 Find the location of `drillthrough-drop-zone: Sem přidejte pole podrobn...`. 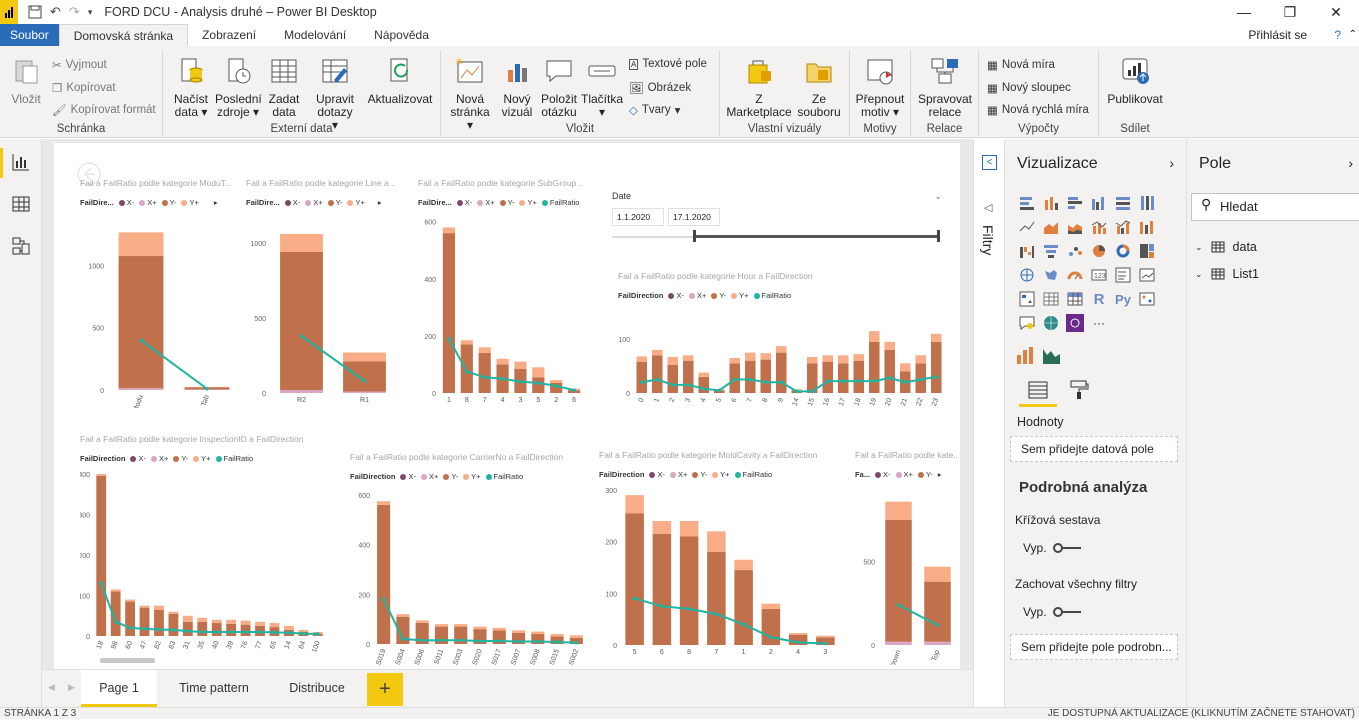

drillthrough-drop-zone: Sem přidejte pole podrobn... is located at coordinates (1094, 647).